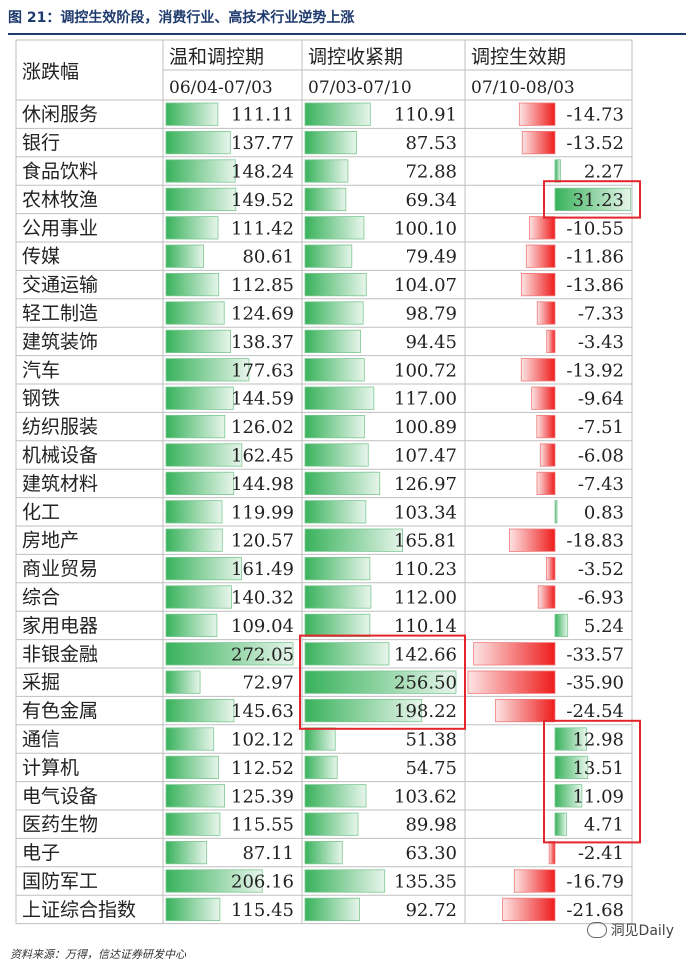 Image resolution: width=694 pixels, height=964 pixels. Describe the element at coordinates (601, 399) in the screenshot. I see `cell-value: -9.64` at that location.